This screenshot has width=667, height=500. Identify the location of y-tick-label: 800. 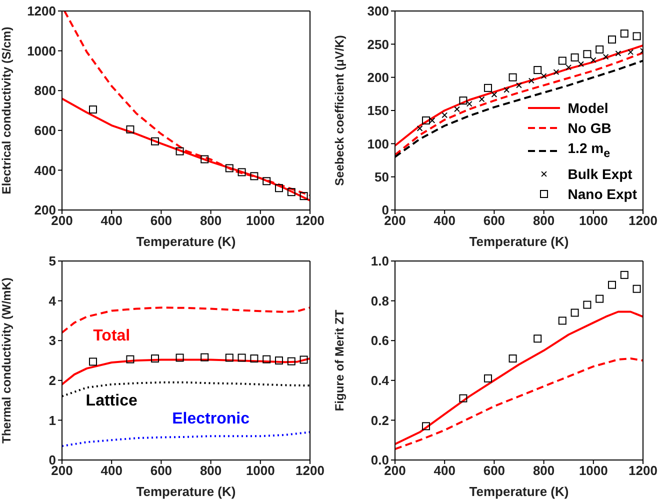
(45, 90).